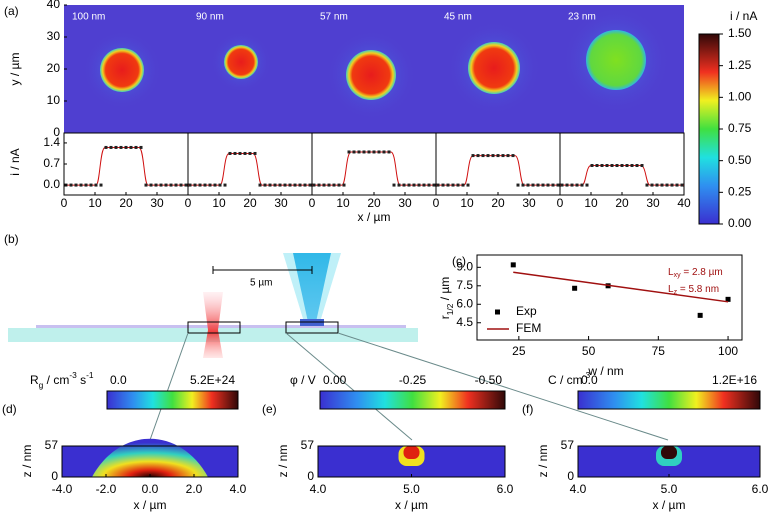 This screenshot has height=518, width=781. I want to click on colorbar-tick-label: 0.25, so click(740, 192).